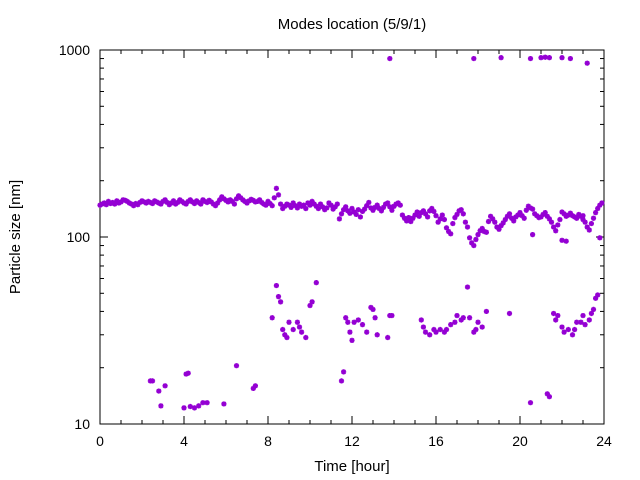  Describe the element at coordinates (74, 50) in the screenshot. I see `y-tick-label: 1000` at that location.